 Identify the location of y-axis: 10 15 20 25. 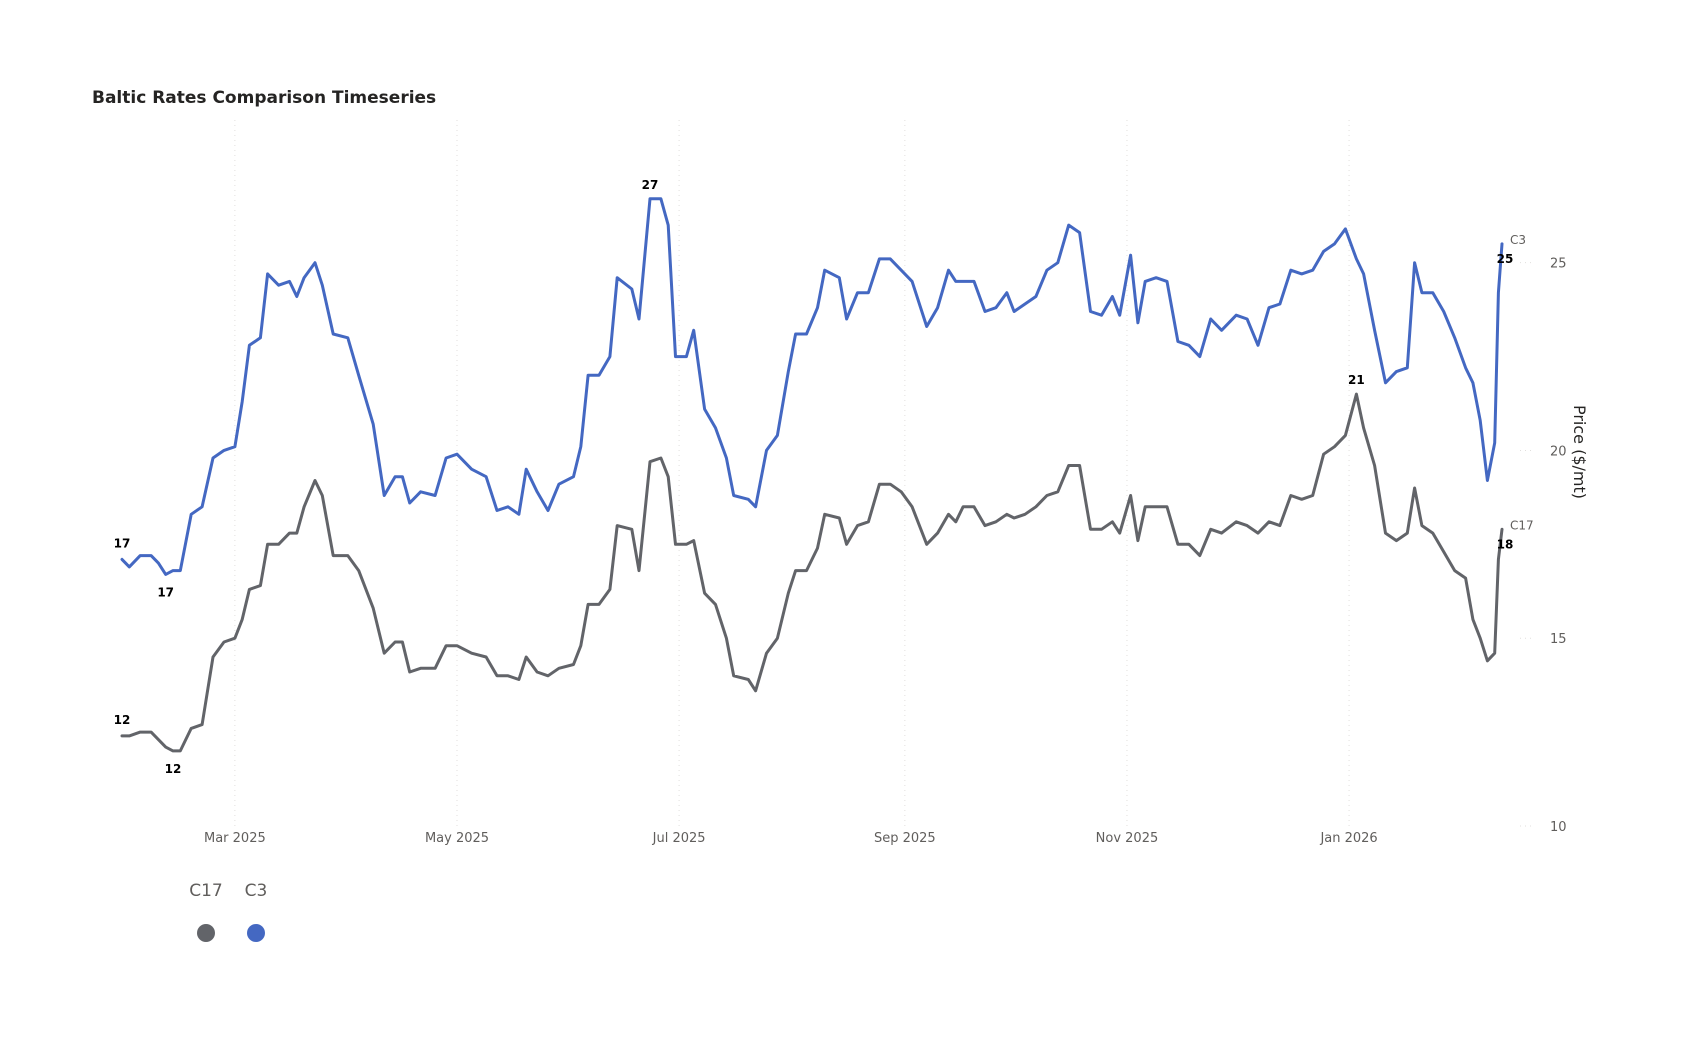
(1543, 546).